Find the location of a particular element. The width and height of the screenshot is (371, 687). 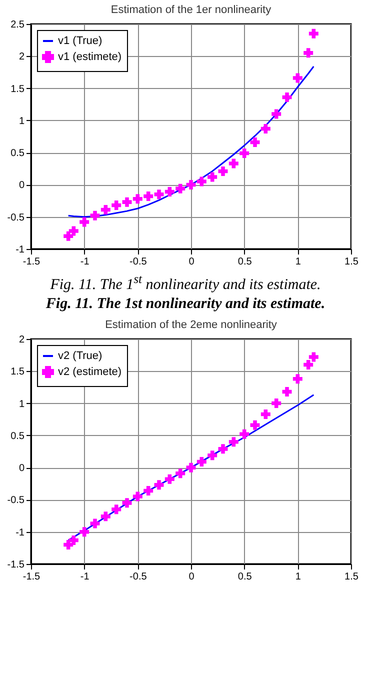

y-tick-label: -1.5 is located at coordinates (16, 565).